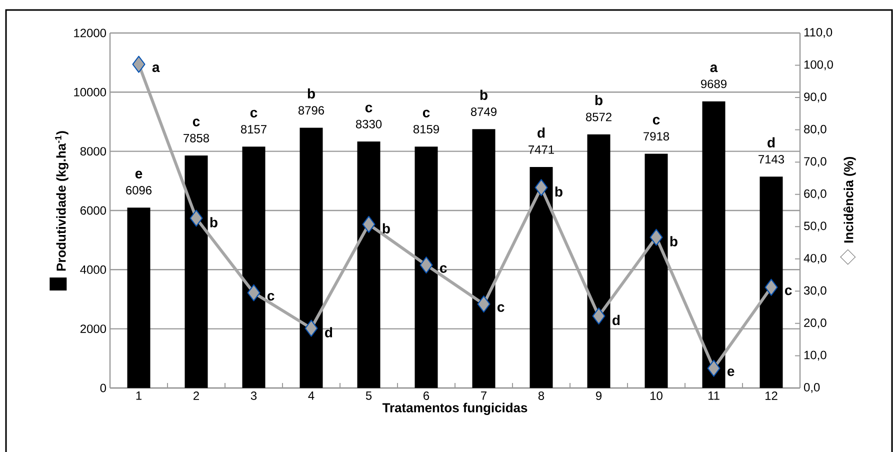 The image size is (893, 452). I want to click on x-tick-label: 12, so click(772, 396).